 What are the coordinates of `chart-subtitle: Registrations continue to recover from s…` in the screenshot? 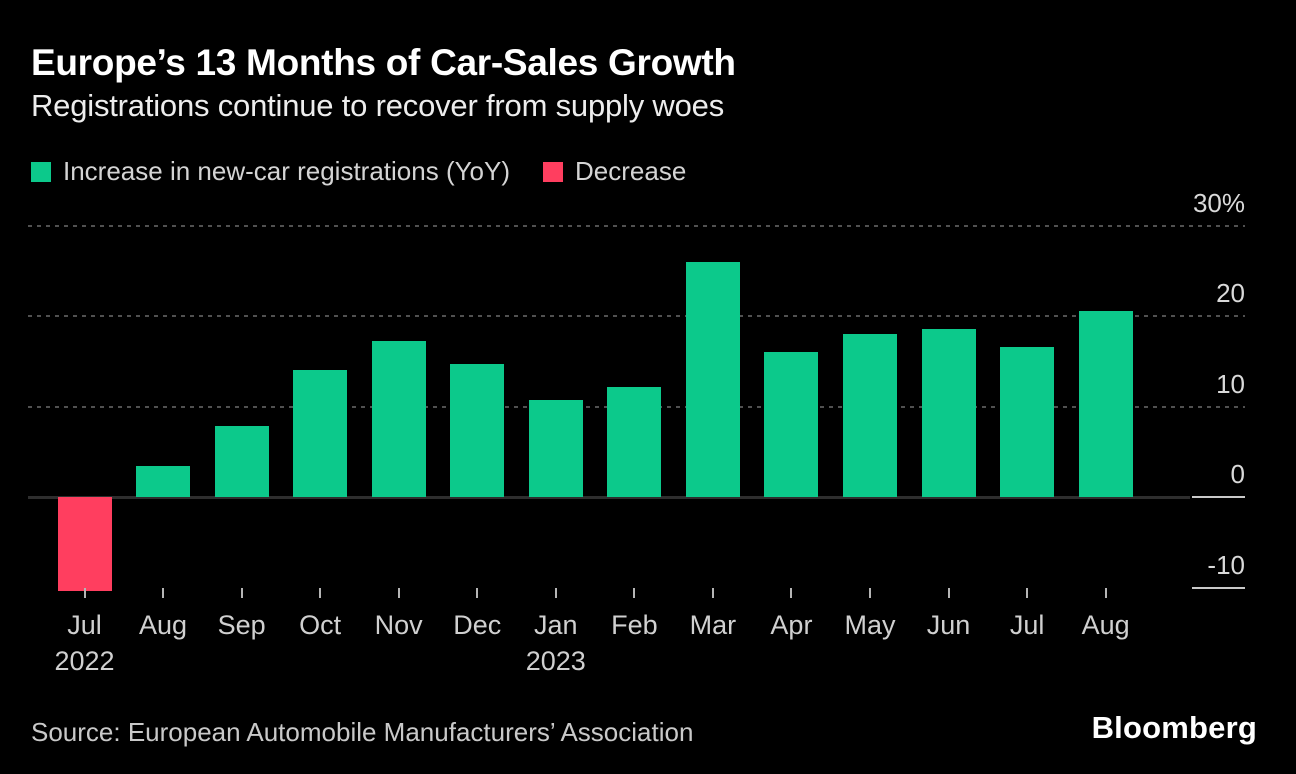 It's located at (377, 105).